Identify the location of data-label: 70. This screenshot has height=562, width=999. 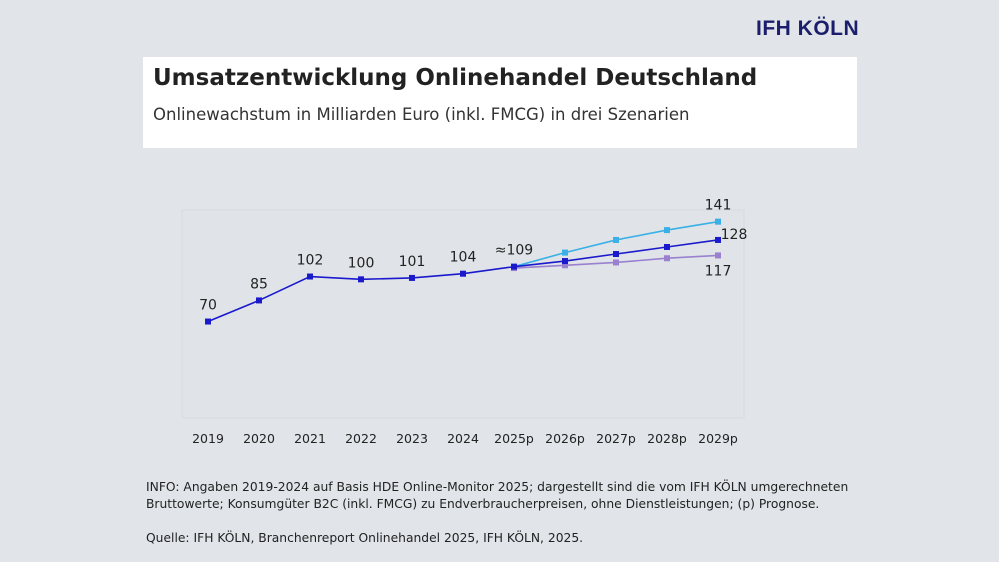
(208, 306).